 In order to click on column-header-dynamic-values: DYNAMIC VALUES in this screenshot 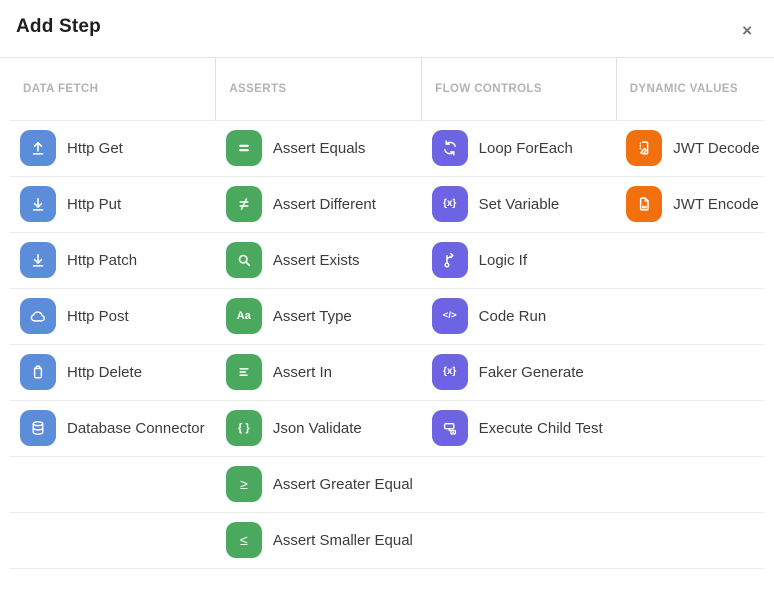, I will do `click(689, 89)`.